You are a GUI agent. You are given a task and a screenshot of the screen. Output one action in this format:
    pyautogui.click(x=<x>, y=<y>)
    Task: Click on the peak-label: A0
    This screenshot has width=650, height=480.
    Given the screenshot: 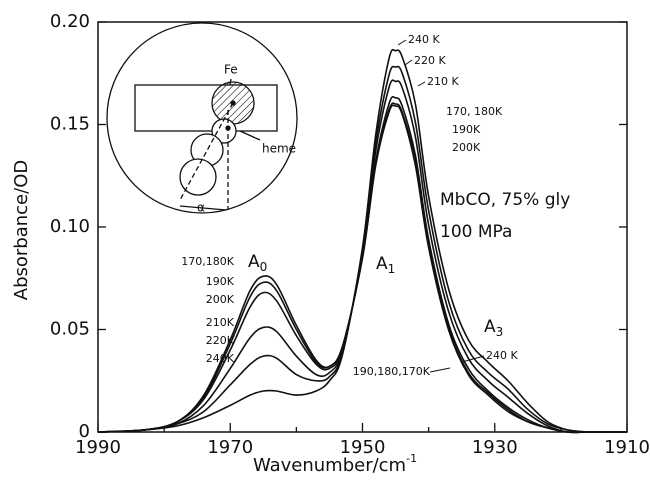 What is the action you would take?
    pyautogui.click(x=257, y=263)
    